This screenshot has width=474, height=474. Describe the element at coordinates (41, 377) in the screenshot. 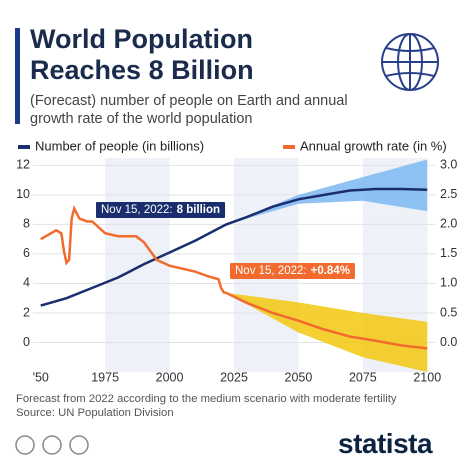

I see `x-tick-label: '50` at that location.